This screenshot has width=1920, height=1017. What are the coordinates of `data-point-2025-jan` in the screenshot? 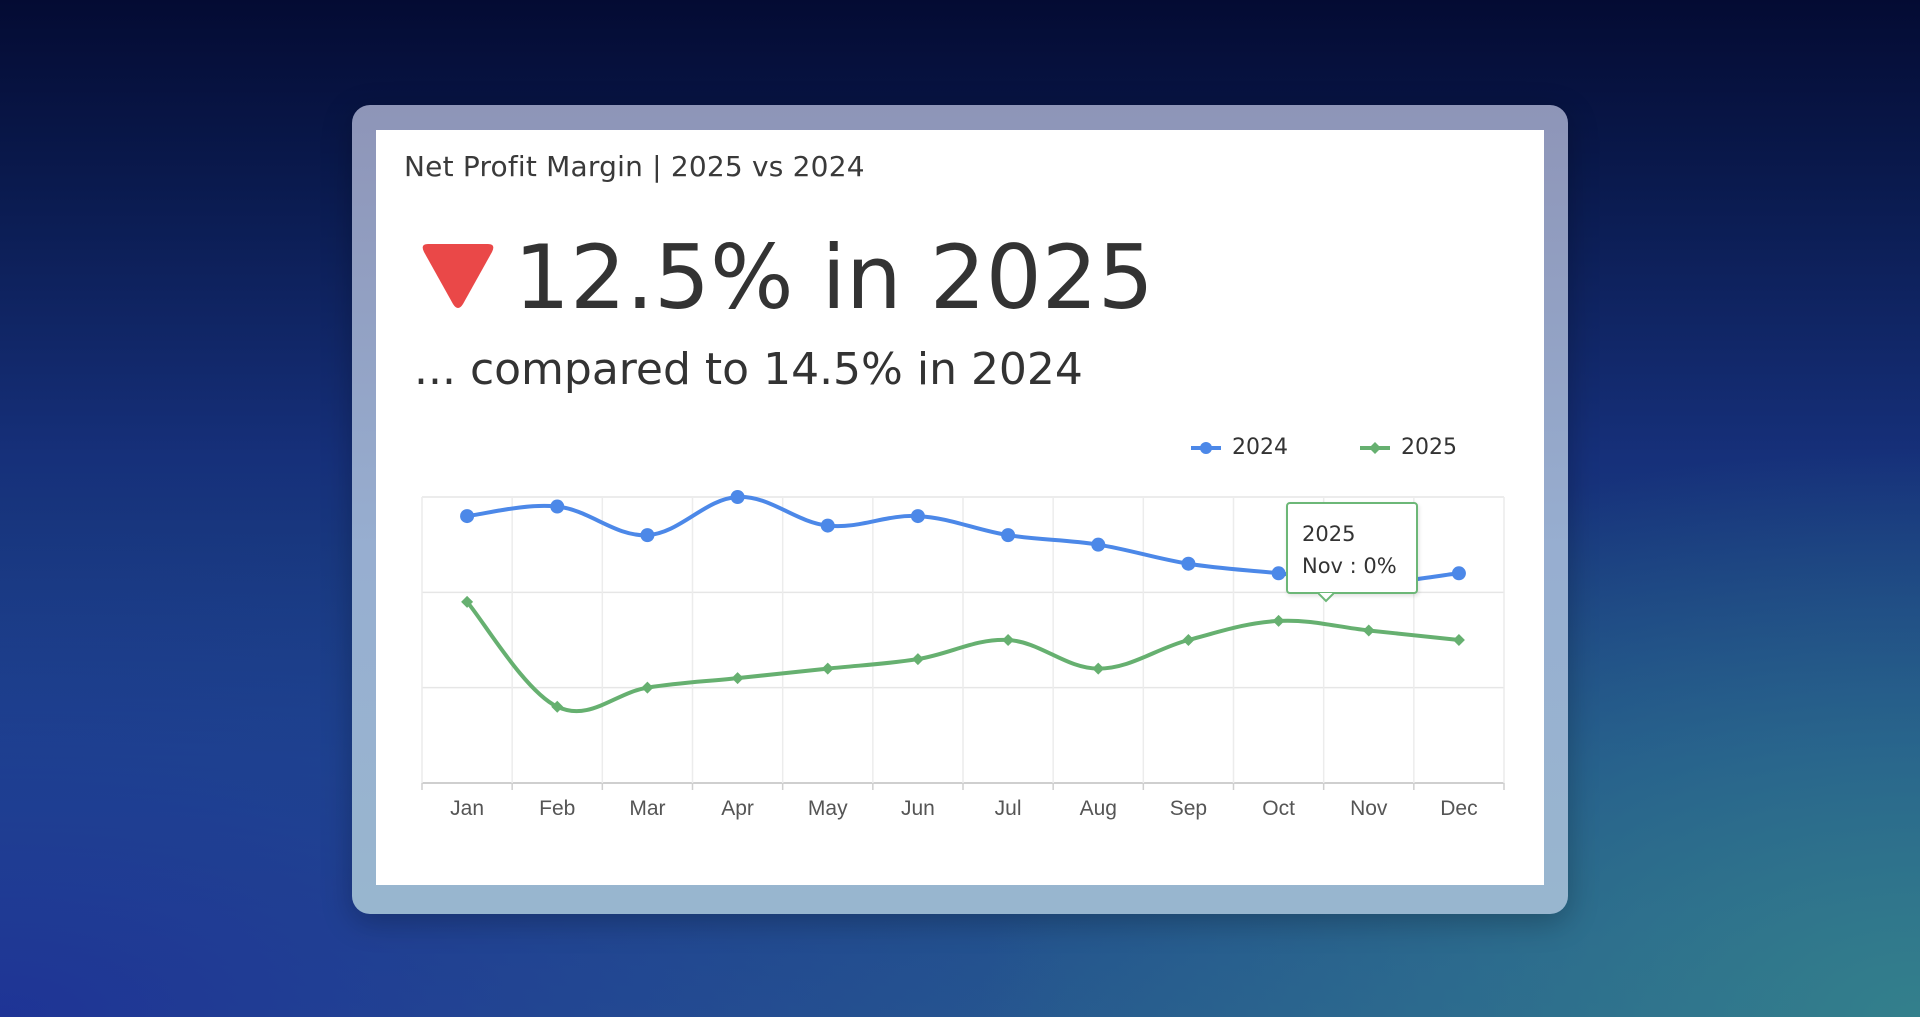 It's located at (467, 601).